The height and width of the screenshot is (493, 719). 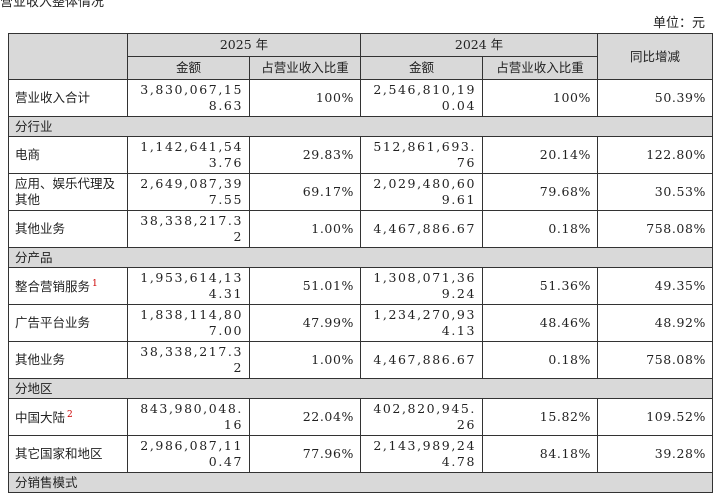 I want to click on value-cell: 512,861,693.76, so click(x=422, y=155).